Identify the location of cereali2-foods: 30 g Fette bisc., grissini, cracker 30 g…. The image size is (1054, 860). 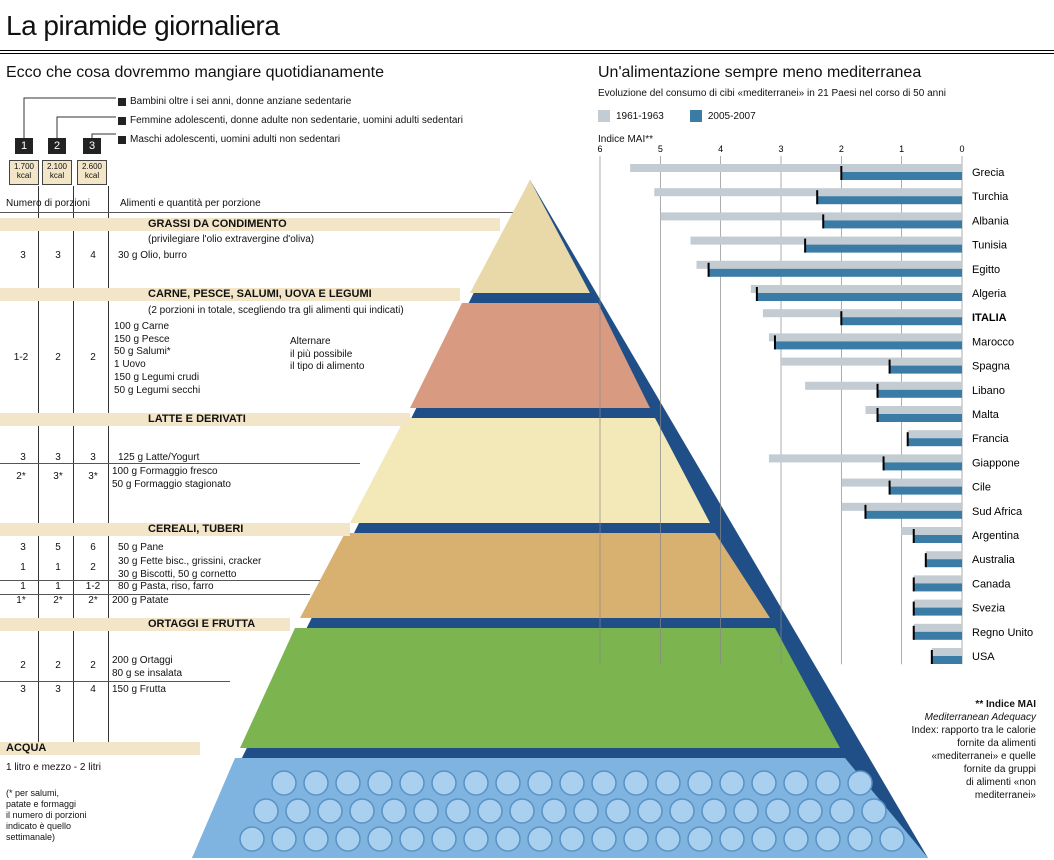
(189, 568).